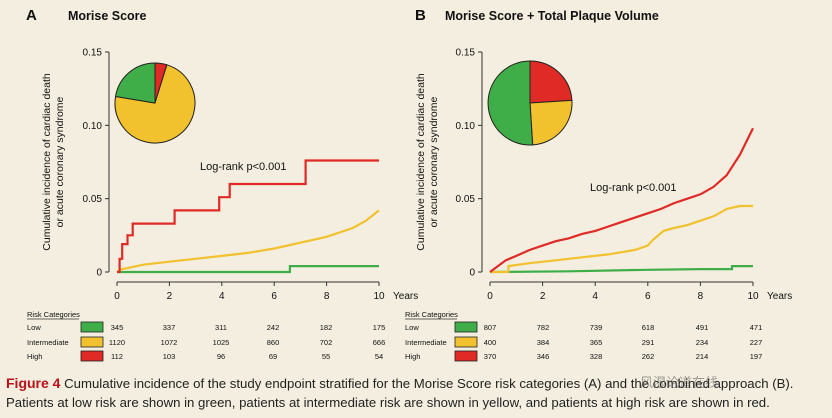  Describe the element at coordinates (596, 356) in the screenshot. I see `risk-count-cell: 328` at that location.